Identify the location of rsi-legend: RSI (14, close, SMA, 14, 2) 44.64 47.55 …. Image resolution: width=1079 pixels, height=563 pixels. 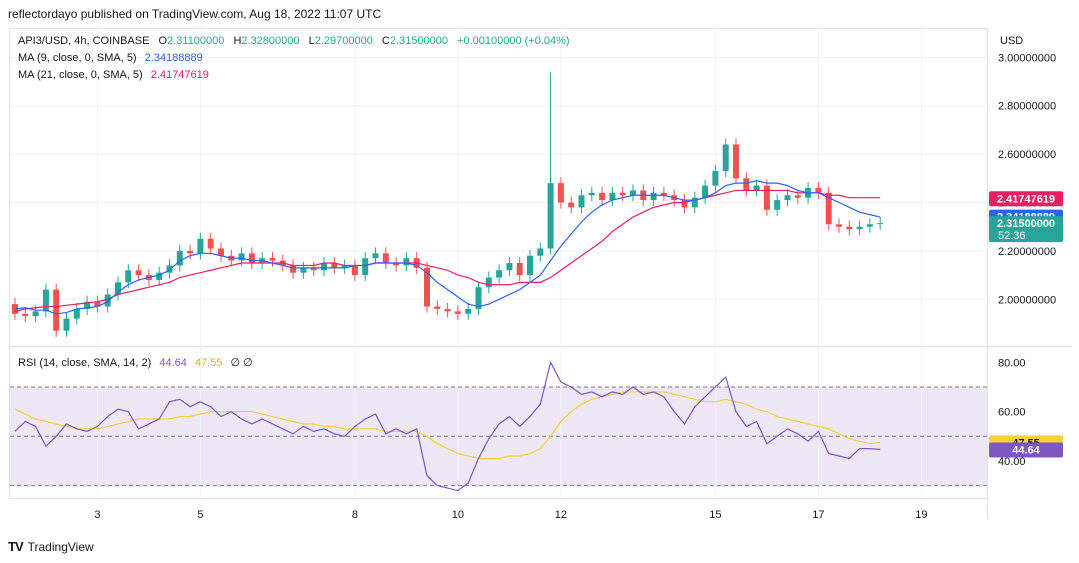
(135, 363).